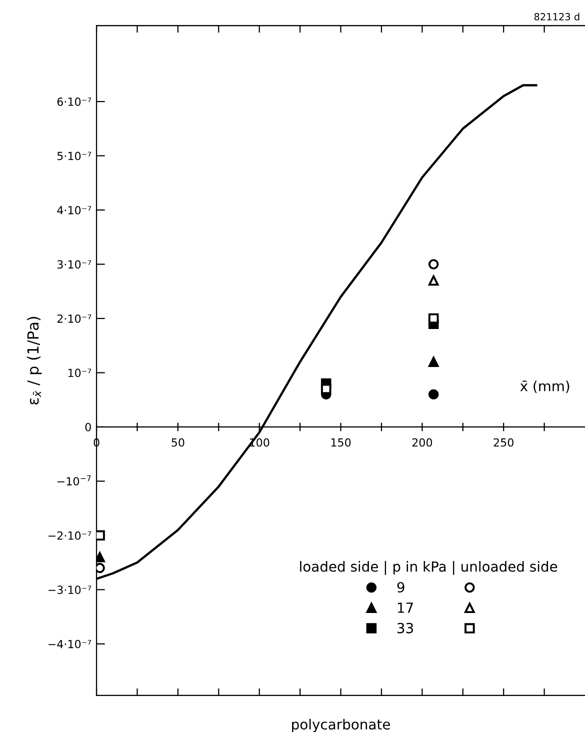  Describe the element at coordinates (74, 156) in the screenshot. I see `y-tick-label: 5·10⁻⁷` at that location.